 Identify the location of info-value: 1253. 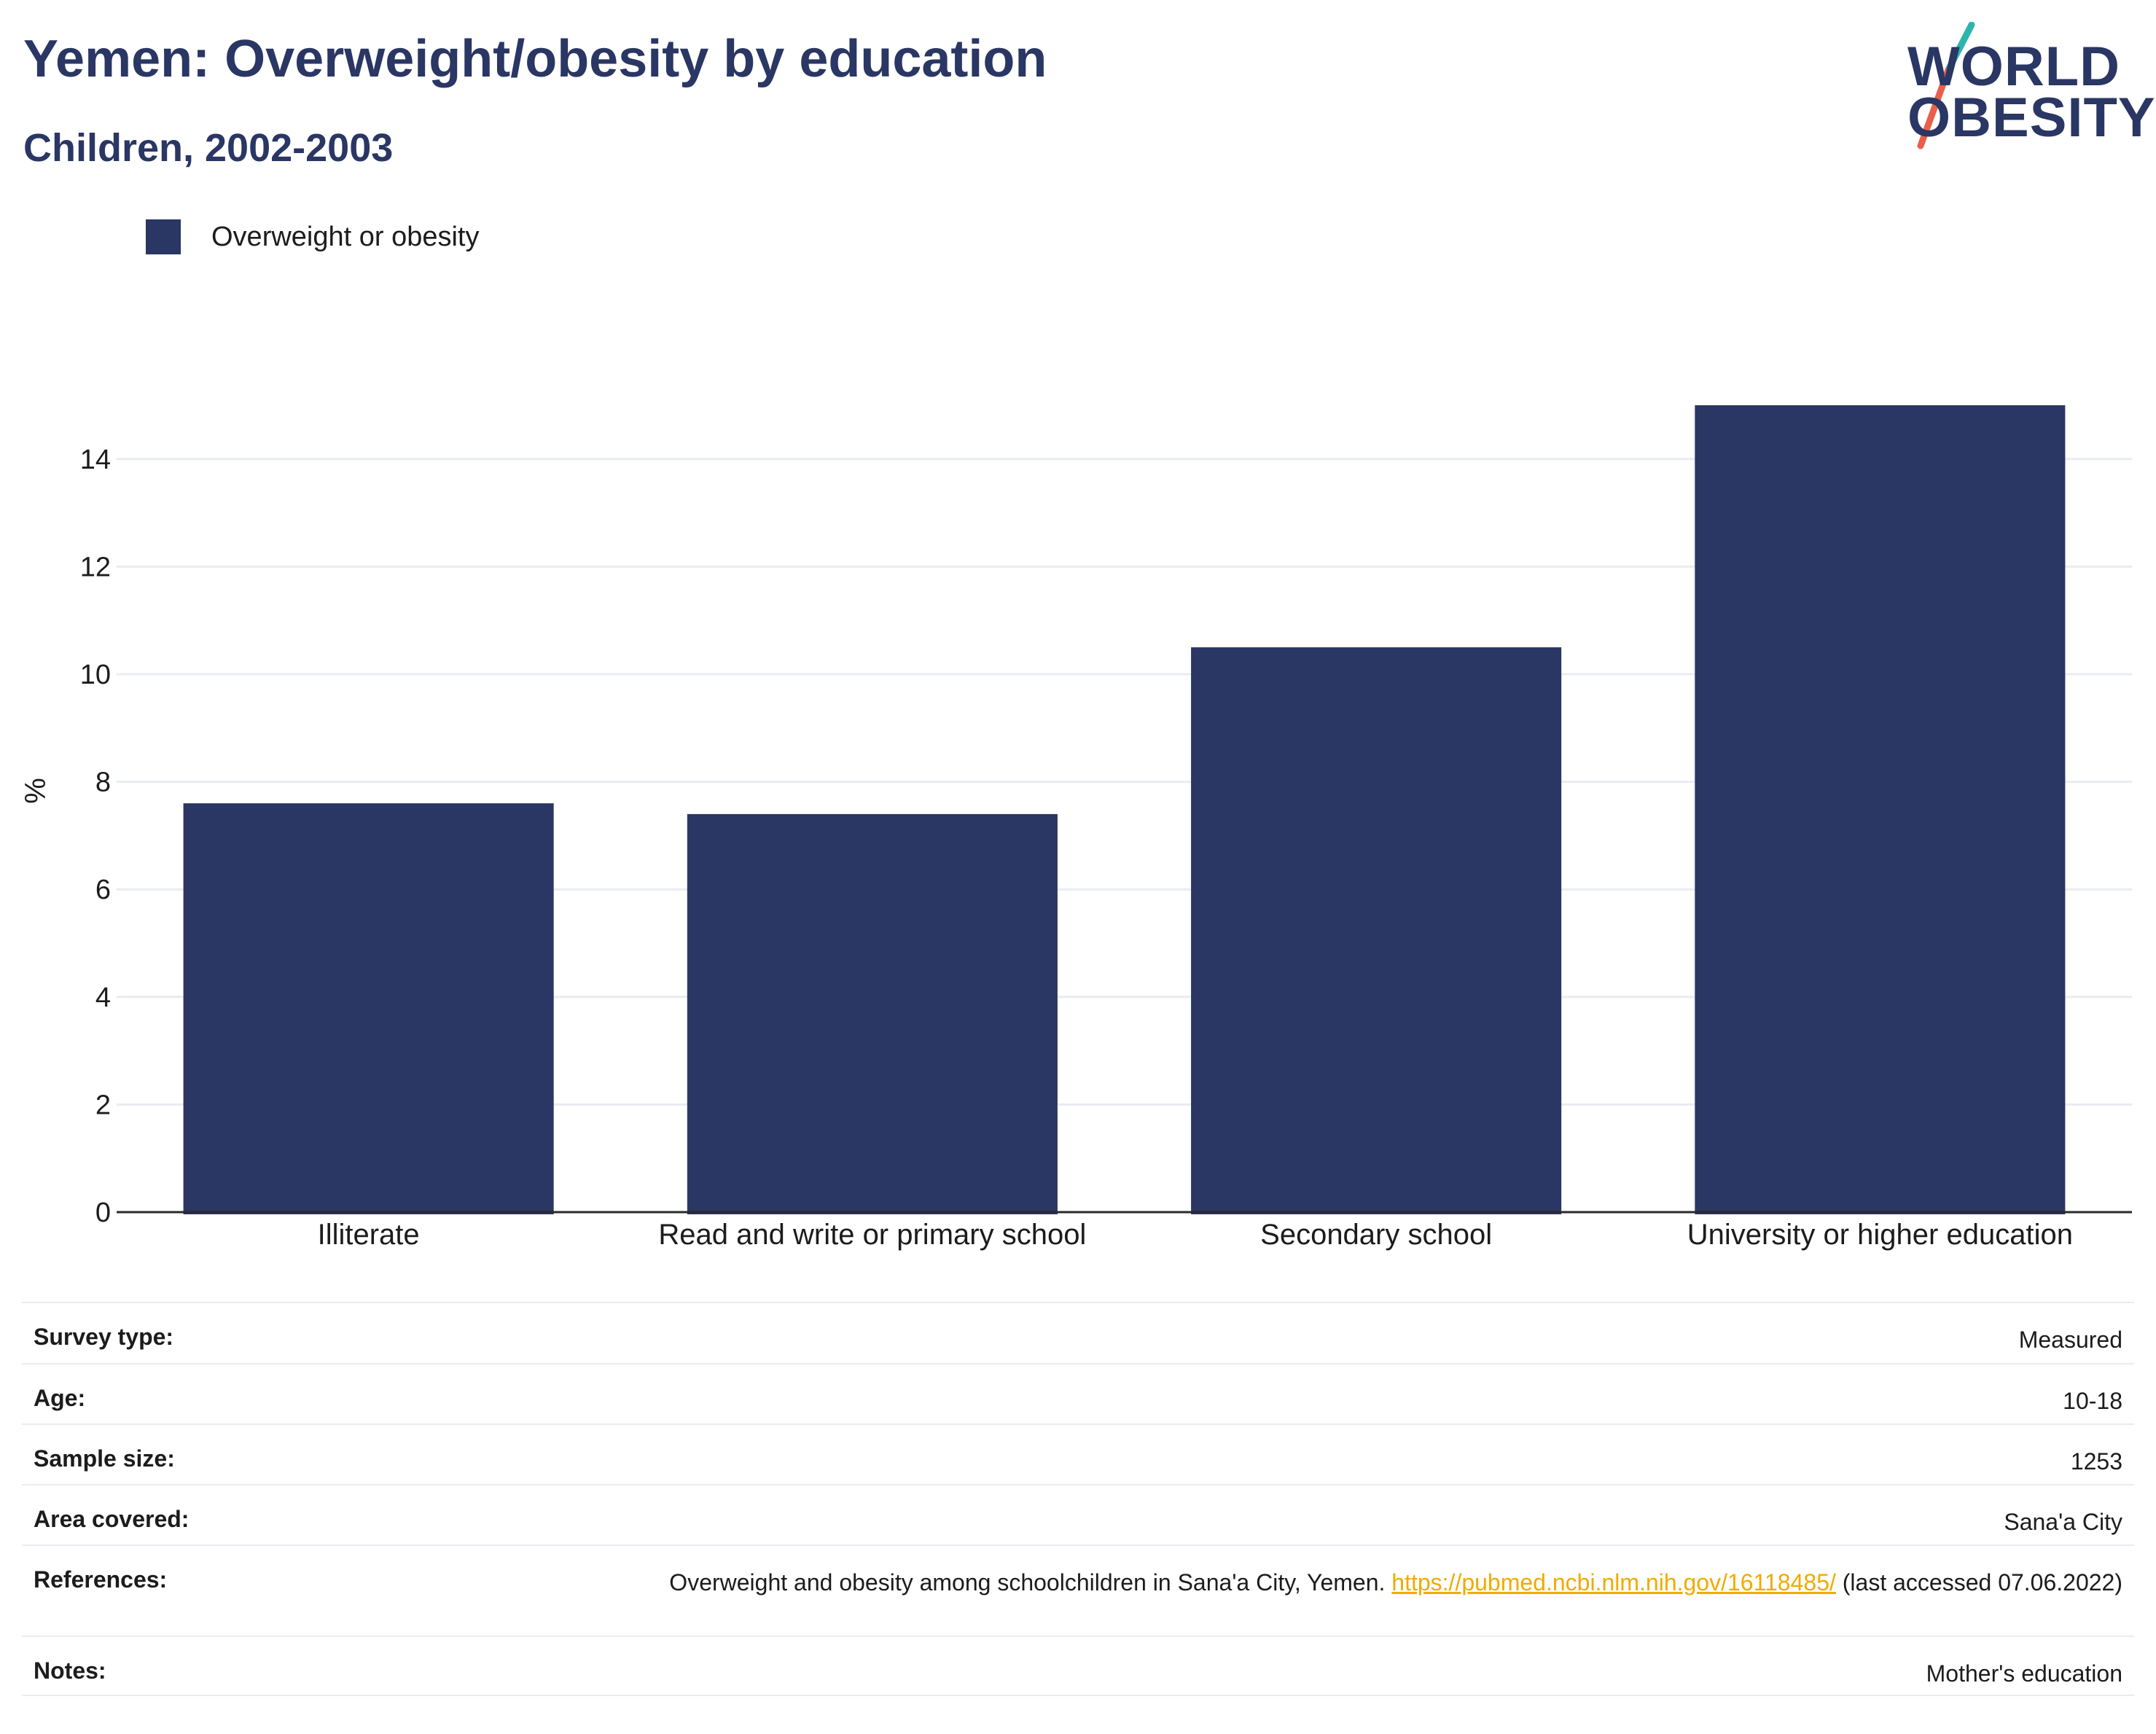
(2096, 1461).